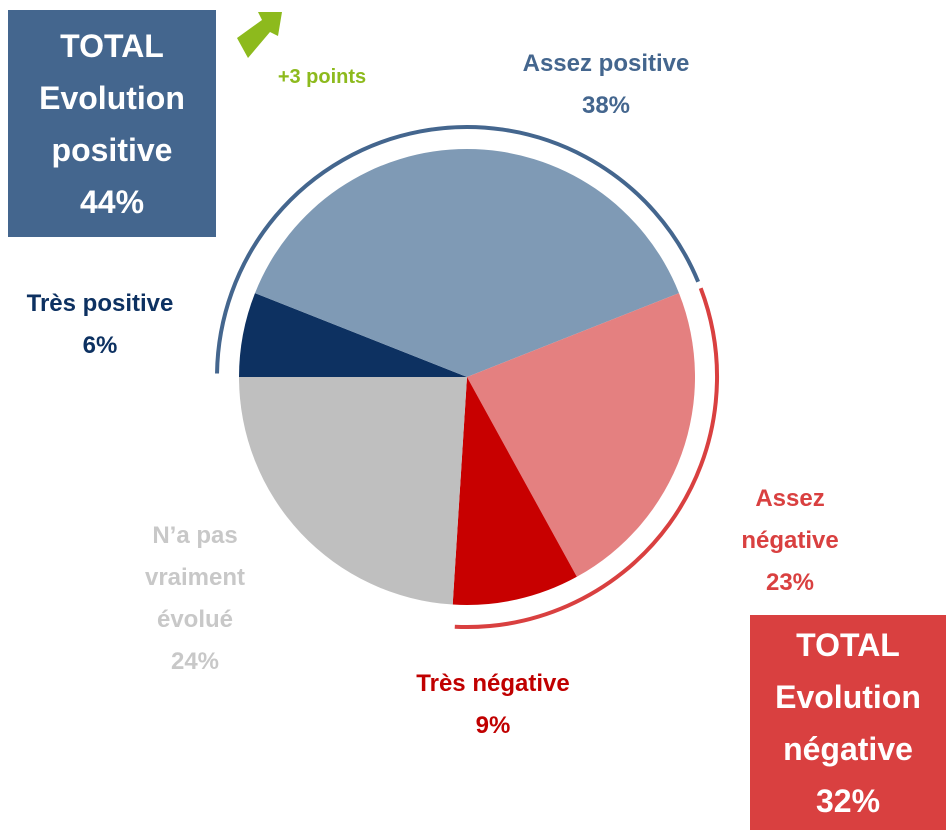 This screenshot has height=838, width=952. What do you see at coordinates (195, 661) in the screenshot?
I see `slice-value: 24%` at bounding box center [195, 661].